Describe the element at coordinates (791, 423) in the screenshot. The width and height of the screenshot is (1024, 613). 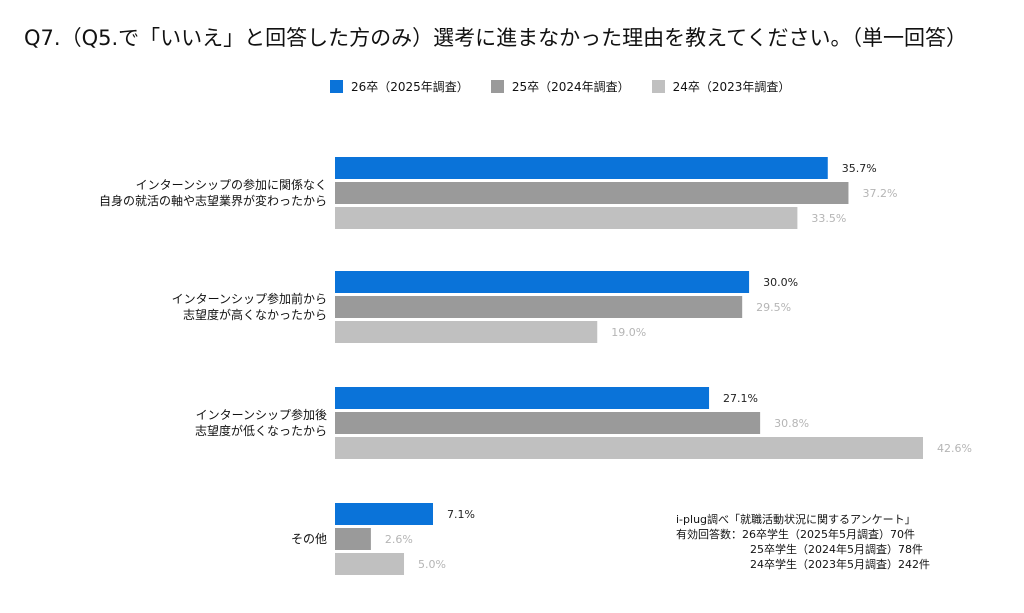
I see `data-label: 30.8%` at that location.